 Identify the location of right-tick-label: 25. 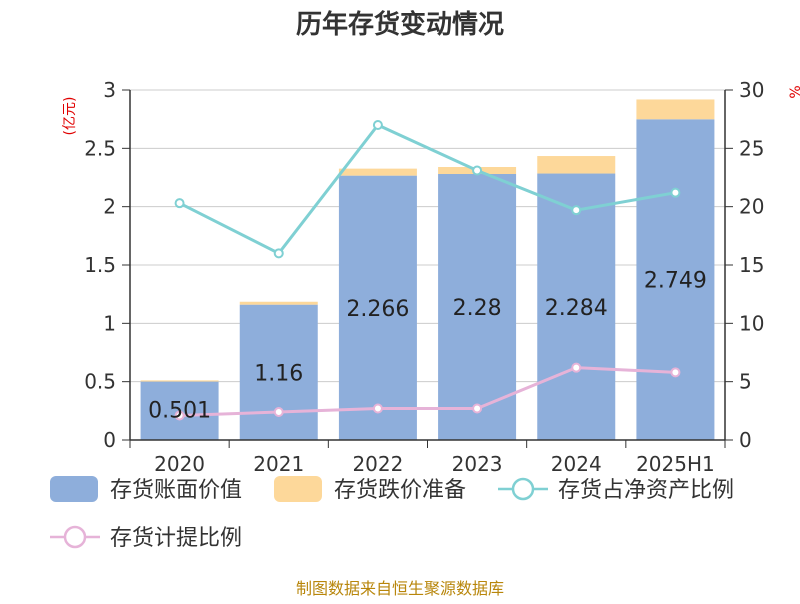
(751, 148).